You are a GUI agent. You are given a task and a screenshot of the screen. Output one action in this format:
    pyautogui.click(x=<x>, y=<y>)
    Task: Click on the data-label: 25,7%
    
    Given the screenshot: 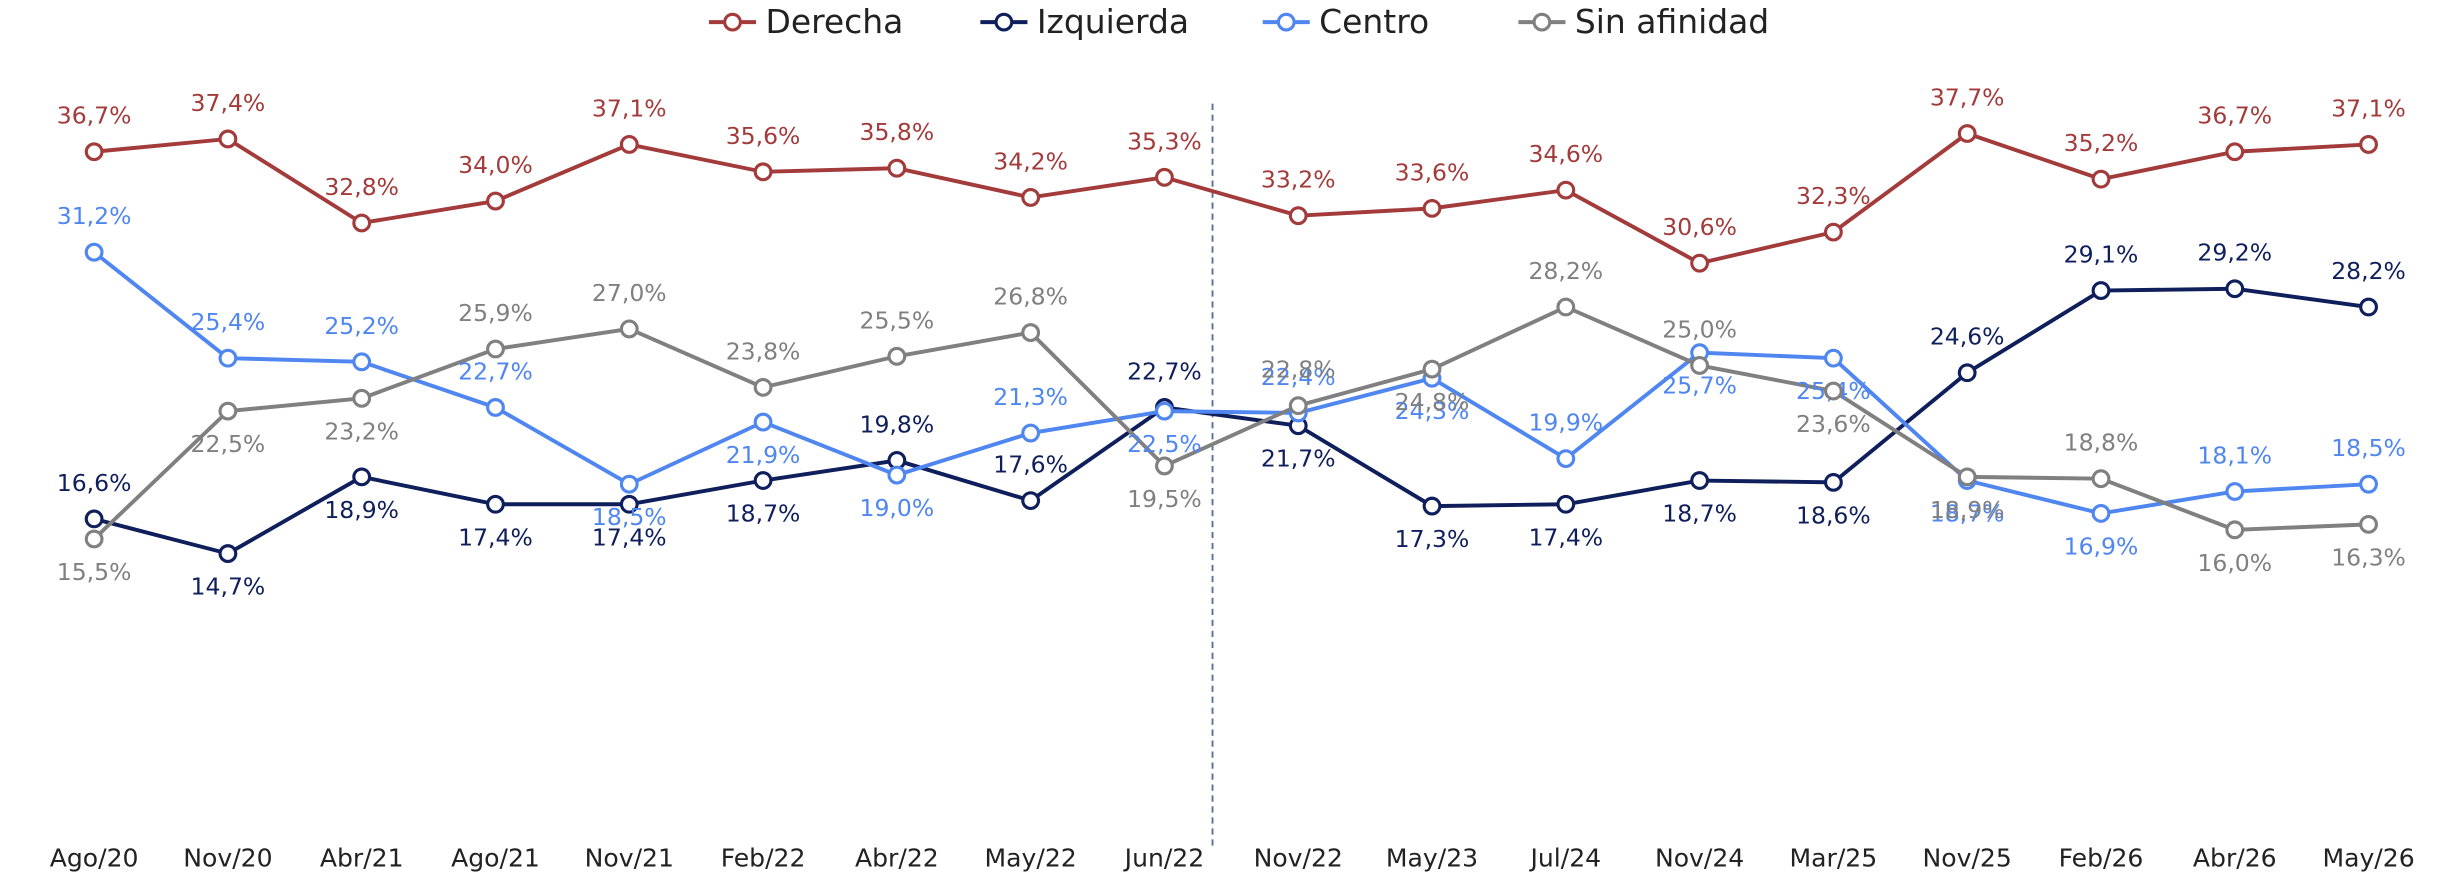 What is the action you would take?
    pyautogui.click(x=1699, y=386)
    